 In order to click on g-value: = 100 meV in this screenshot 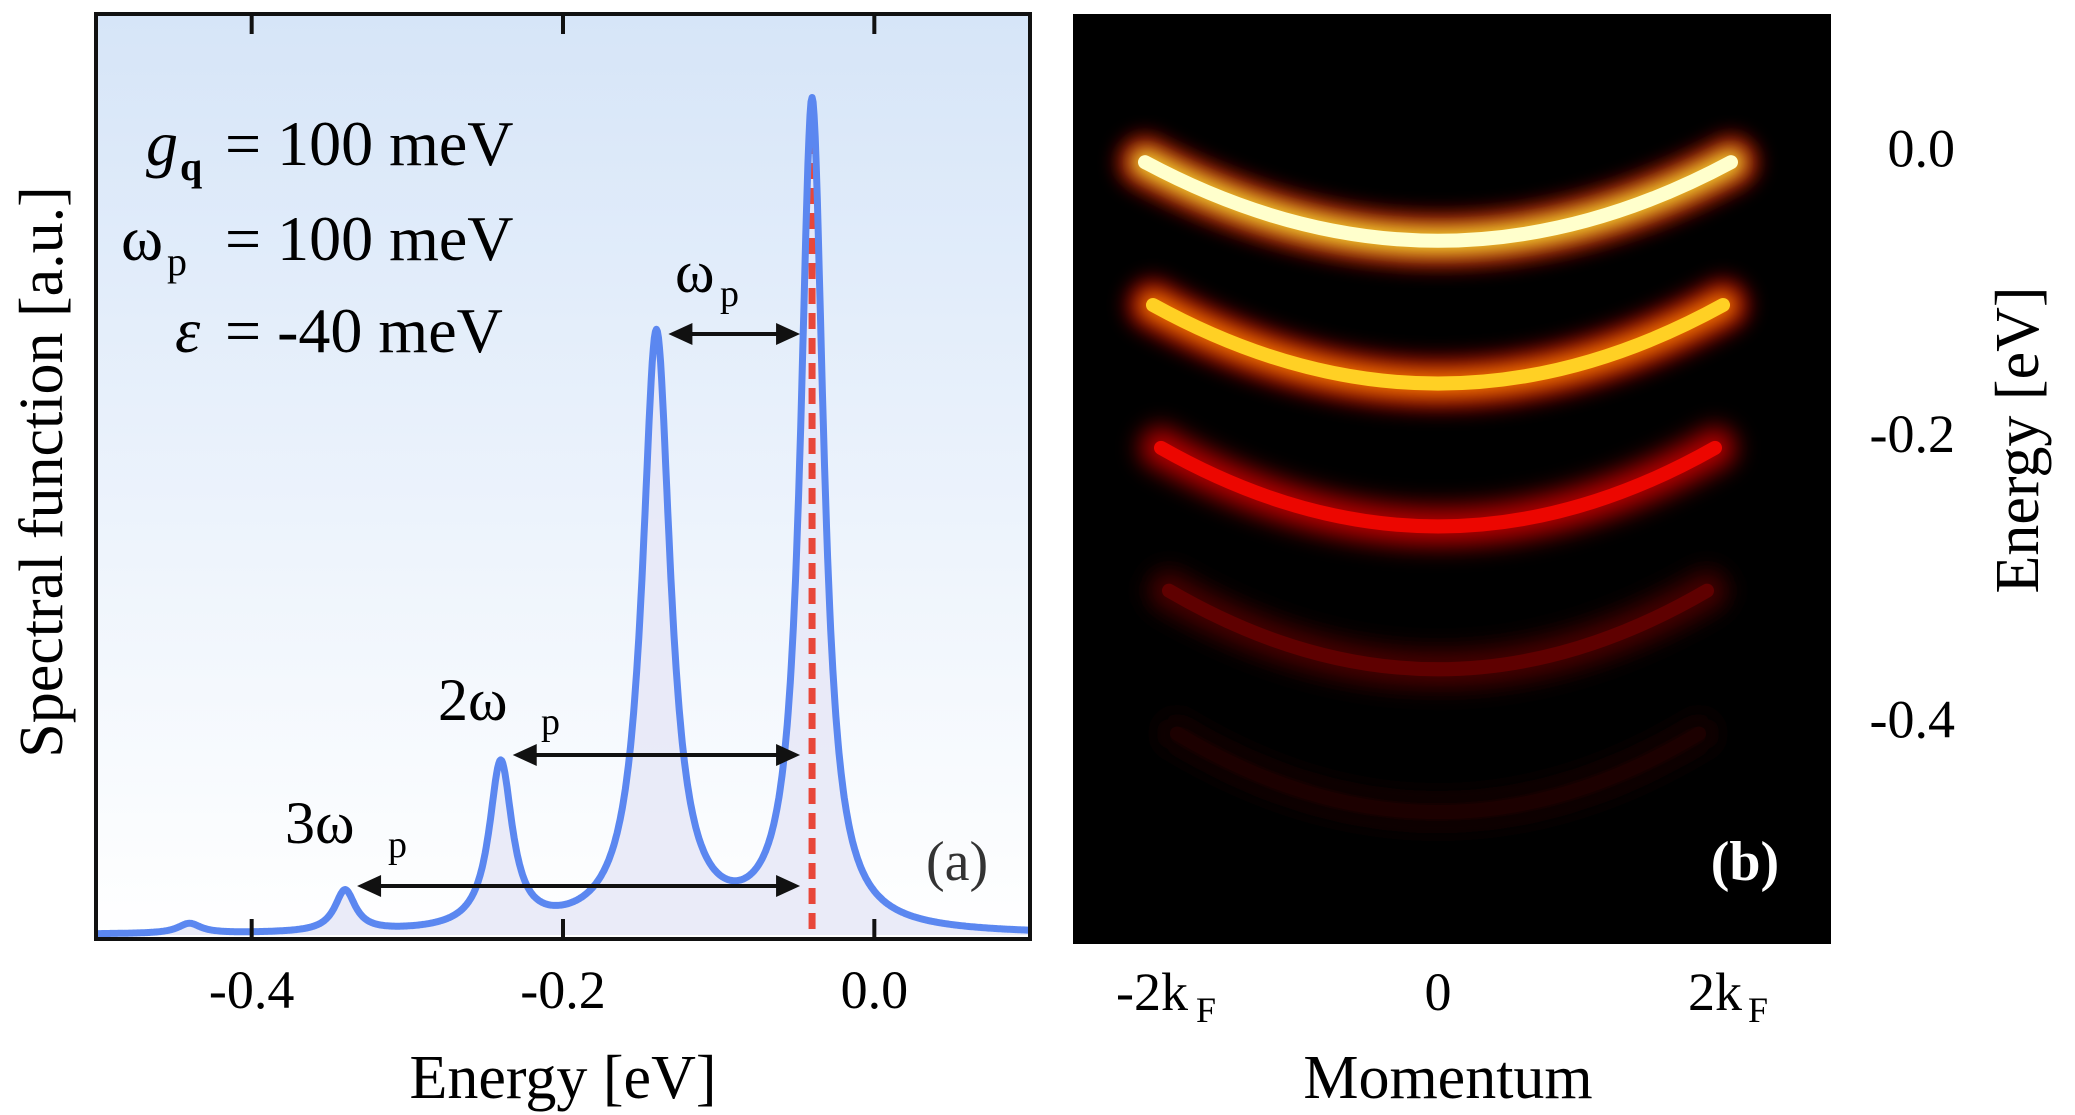, I will do `click(369, 143)`.